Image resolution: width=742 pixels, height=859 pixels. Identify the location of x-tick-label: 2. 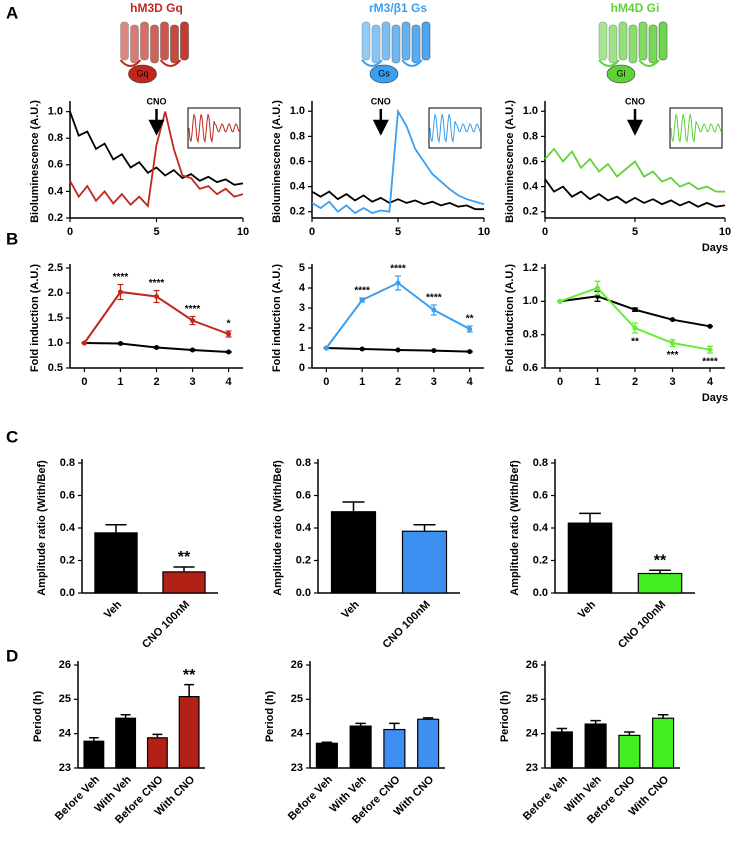
(635, 382).